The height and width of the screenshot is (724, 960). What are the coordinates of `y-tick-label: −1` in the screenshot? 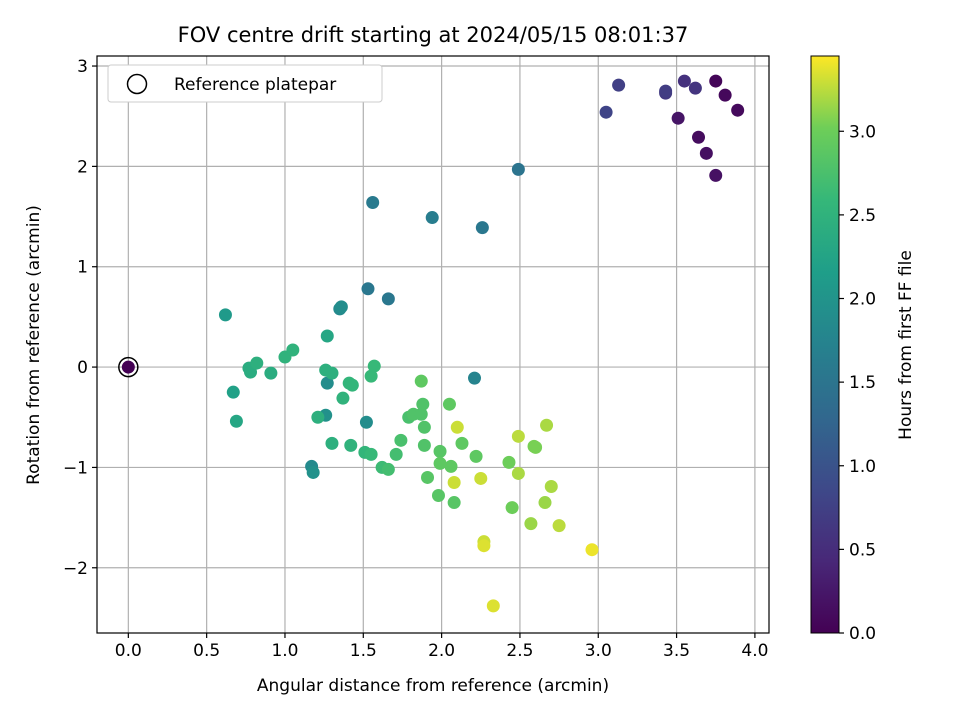 It's located at (75, 468).